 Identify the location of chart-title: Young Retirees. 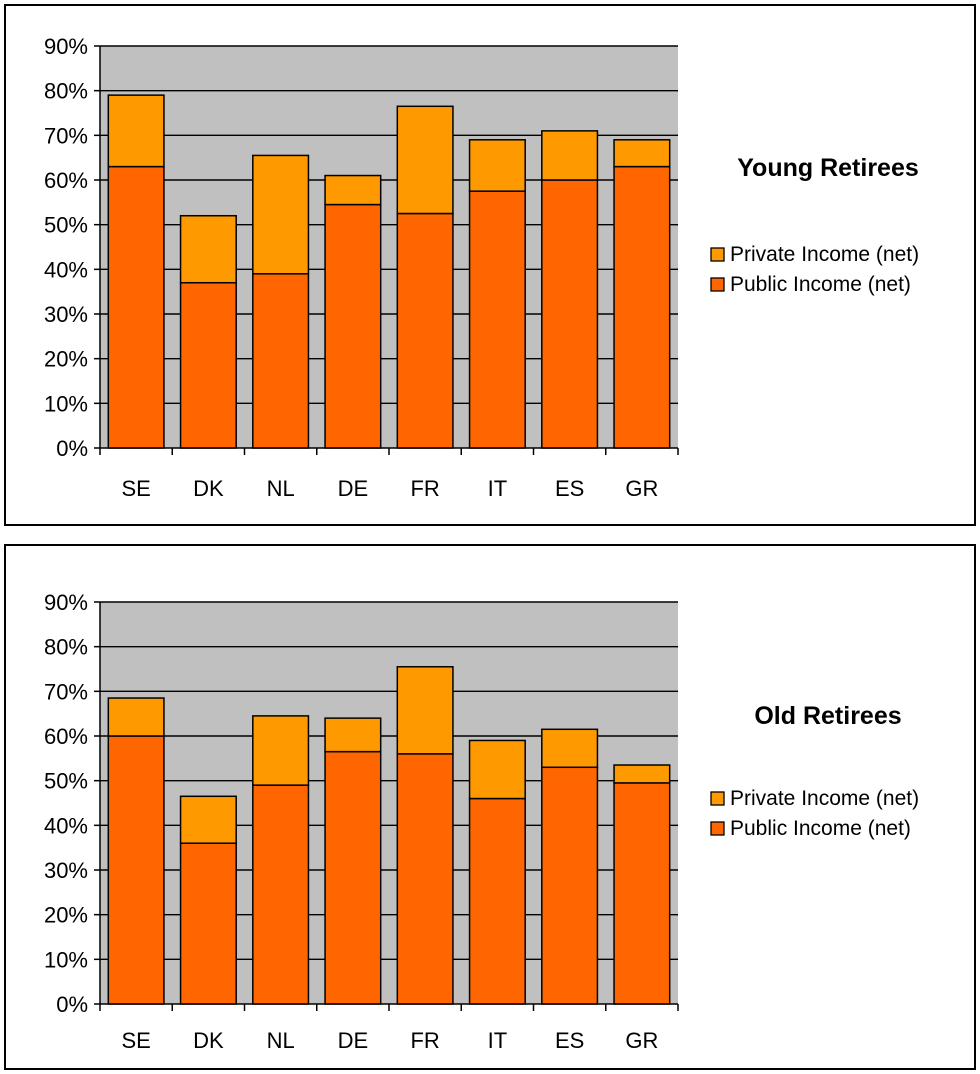
(828, 168).